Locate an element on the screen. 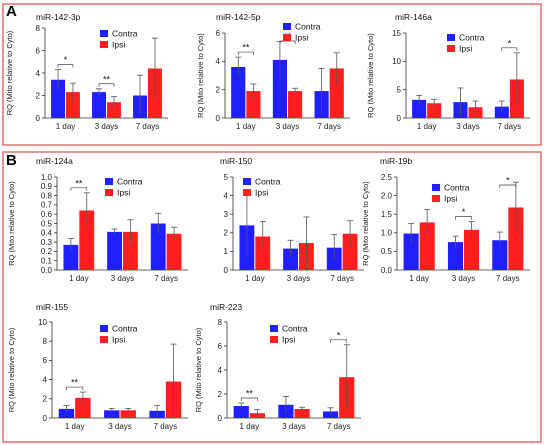 The image size is (544, 445). y-tick-label: 0.4 is located at coordinates (47, 233).